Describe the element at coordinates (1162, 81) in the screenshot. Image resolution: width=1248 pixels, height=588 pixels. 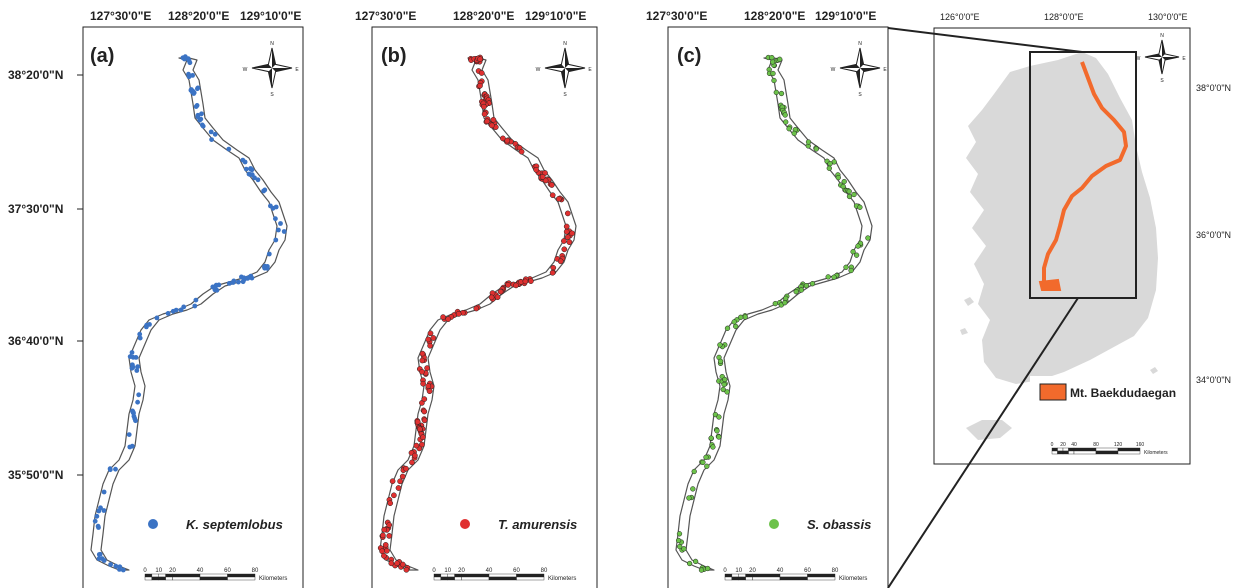
I see `compass-letter-s: S` at that location.